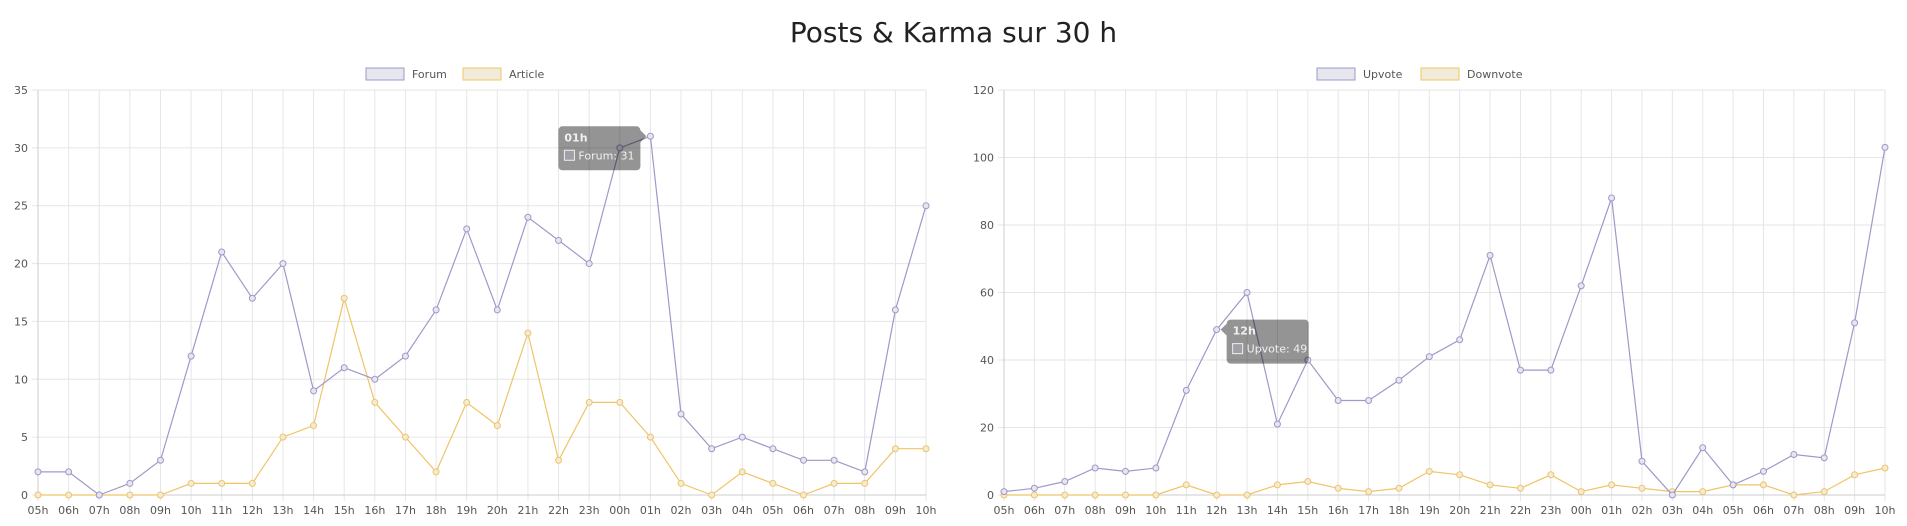 The image size is (1907, 526). Describe the element at coordinates (1471, 74) in the screenshot. I see `legend-item-downvote: Downvote` at that location.